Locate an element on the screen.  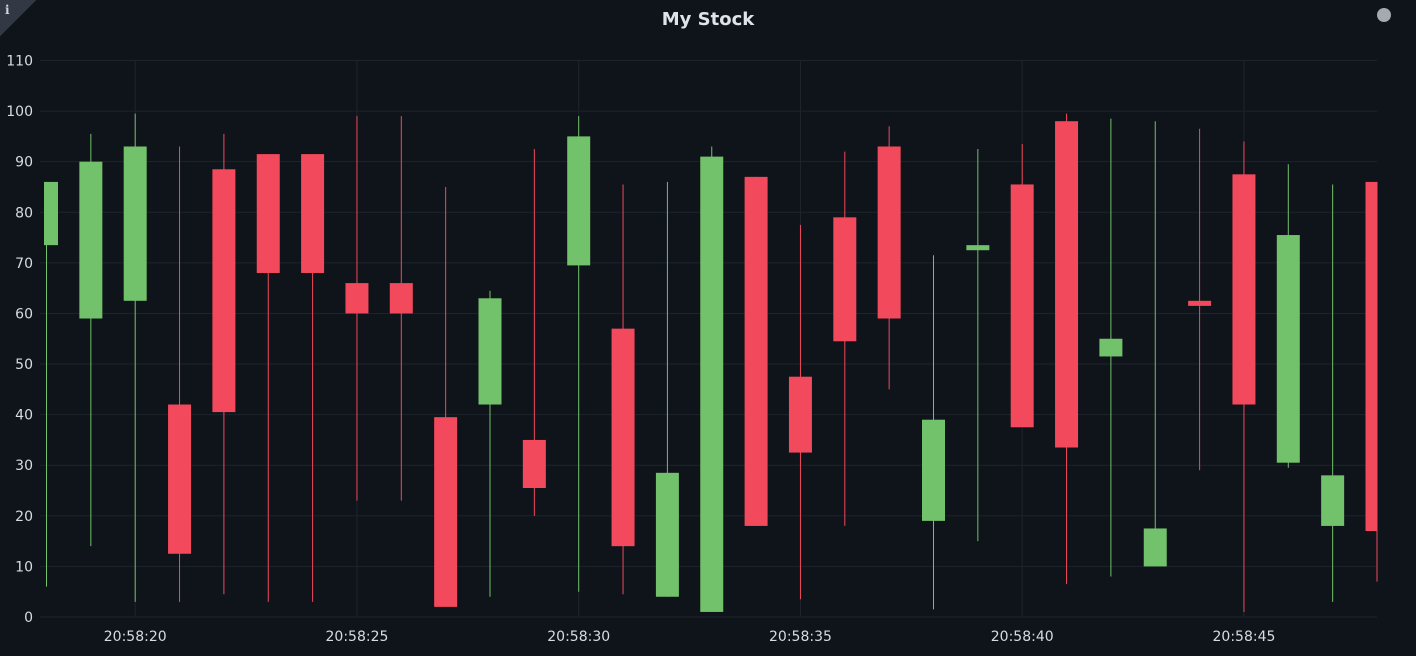
y-tick-label: 60 is located at coordinates (24, 314).